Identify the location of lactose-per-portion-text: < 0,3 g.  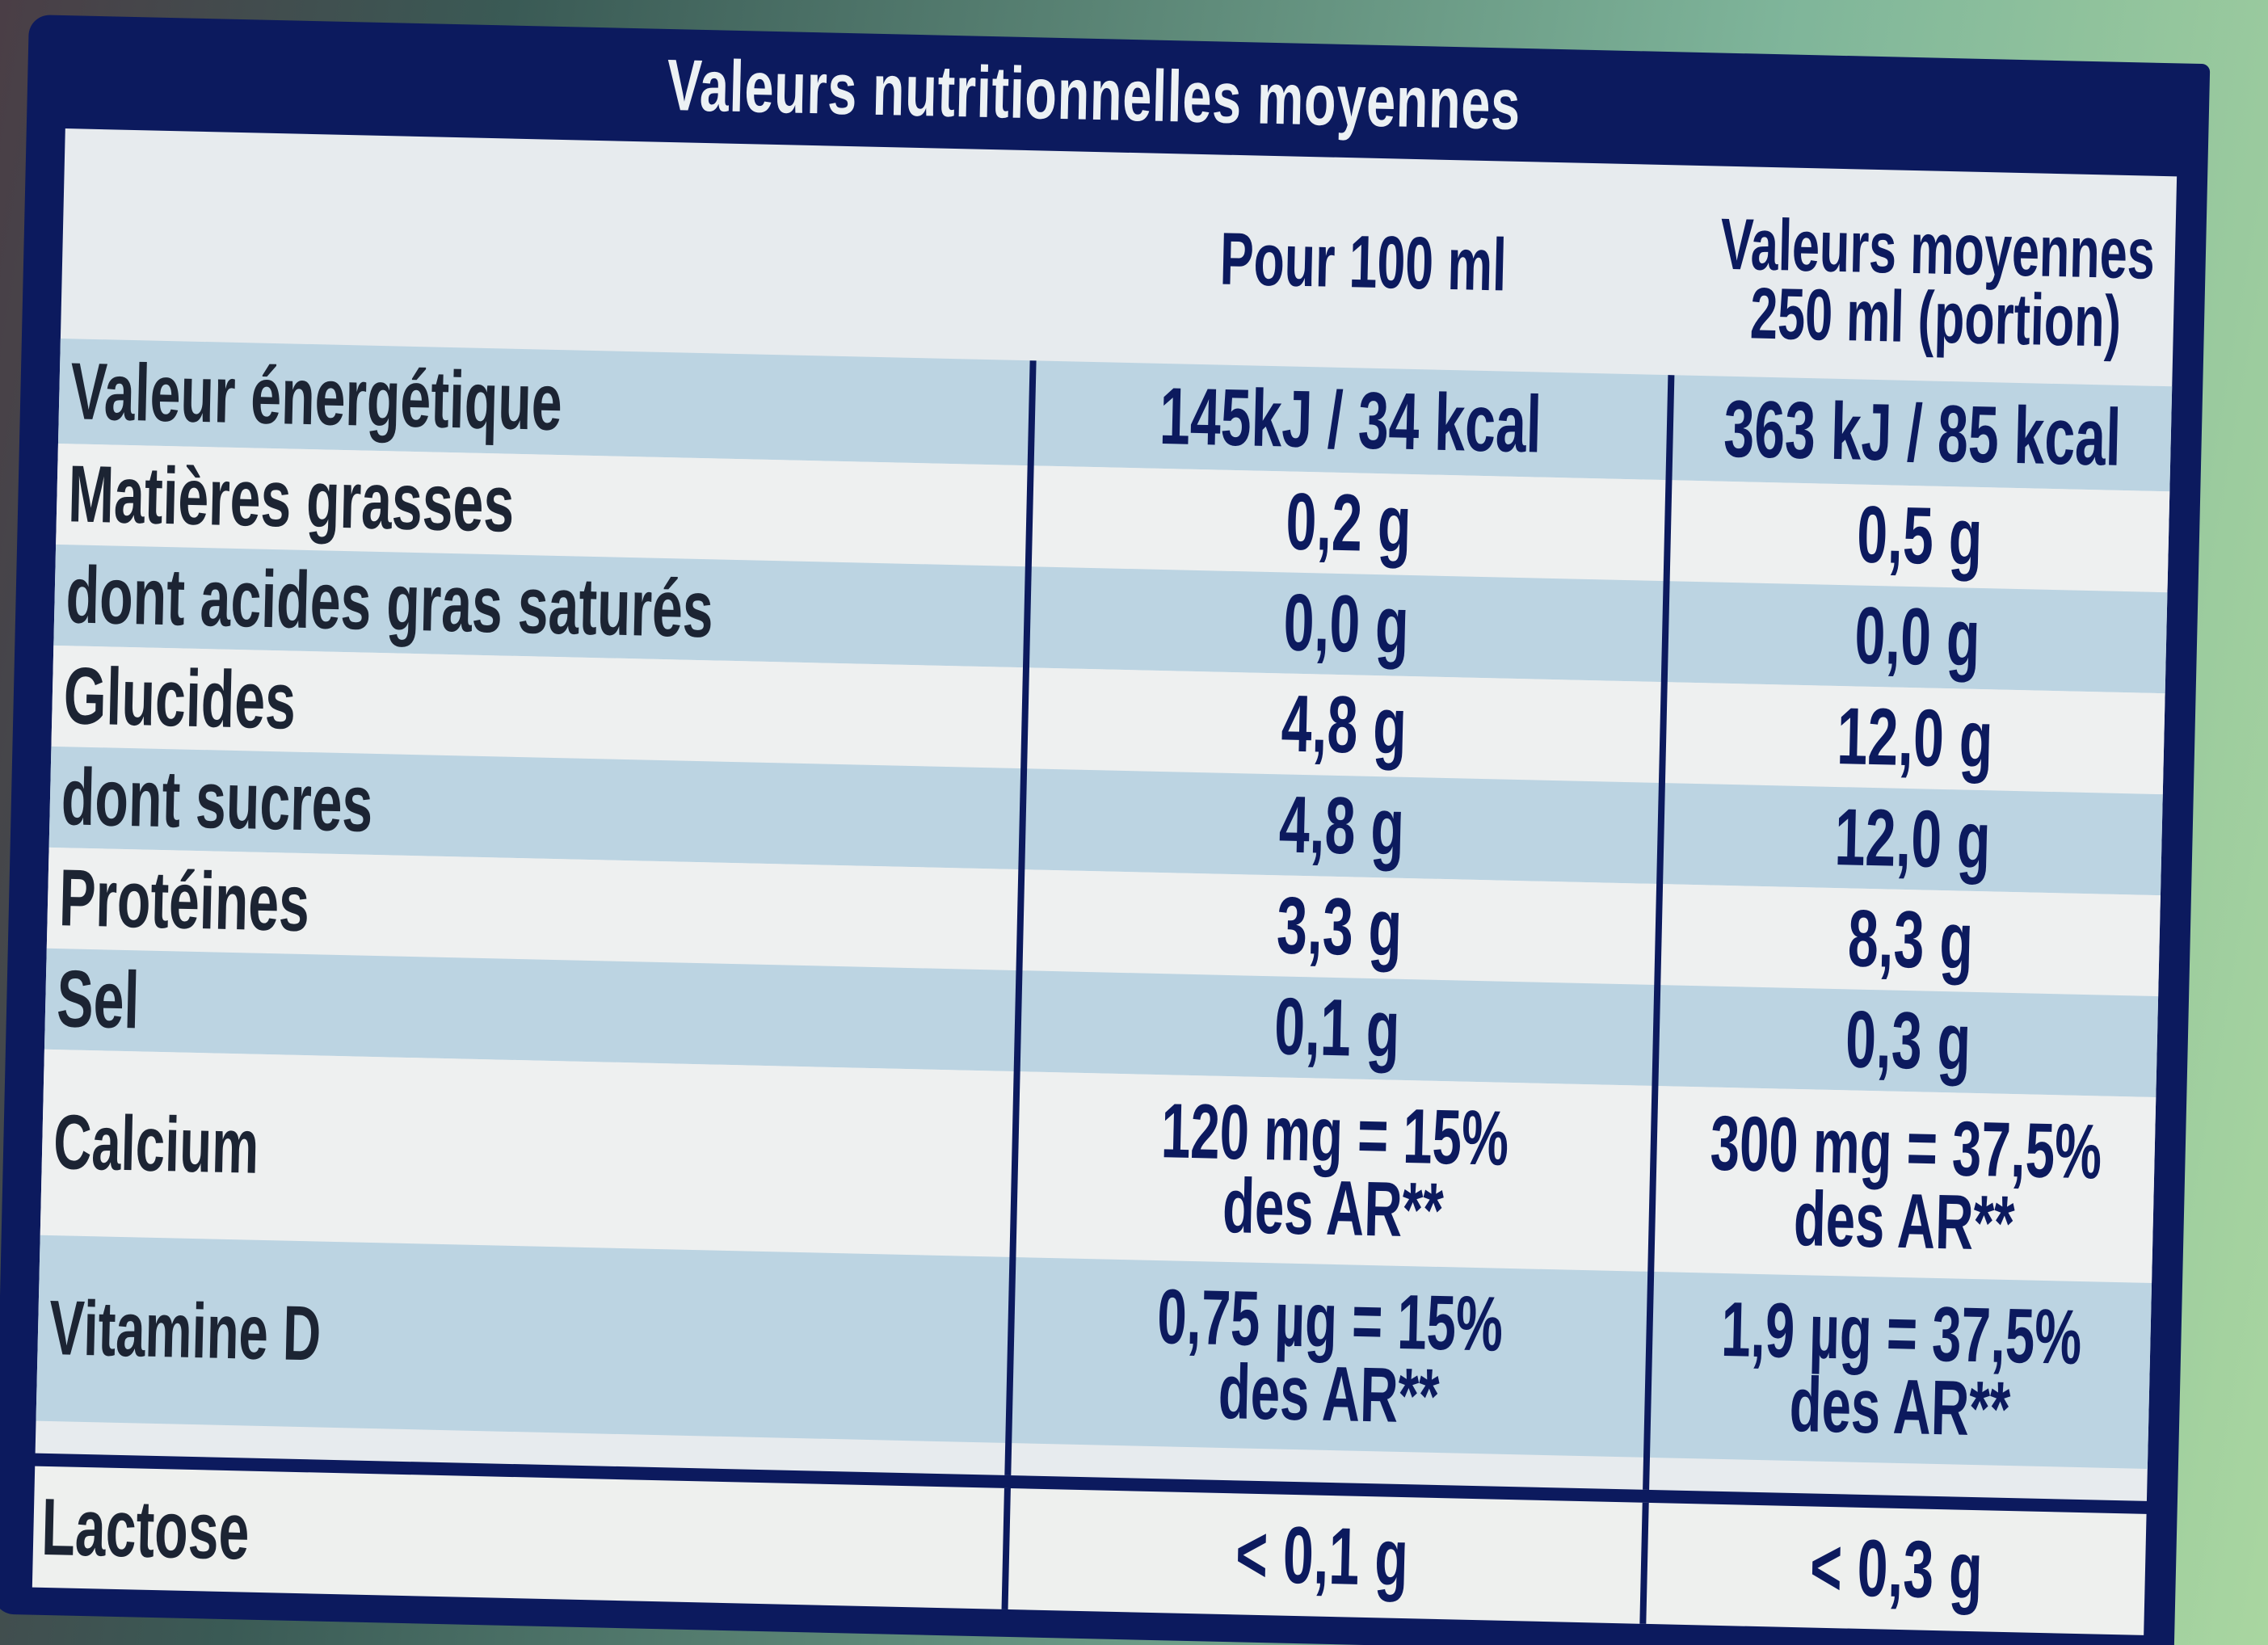
(1896, 1568).